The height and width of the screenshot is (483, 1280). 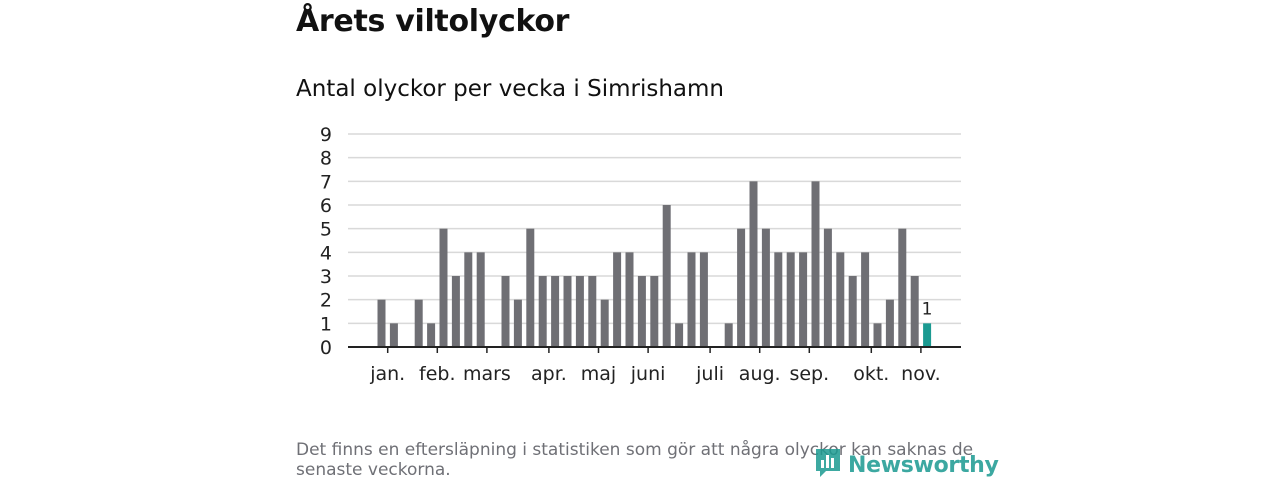 What do you see at coordinates (648, 374) in the screenshot?
I see `x-tick-label: juni` at bounding box center [648, 374].